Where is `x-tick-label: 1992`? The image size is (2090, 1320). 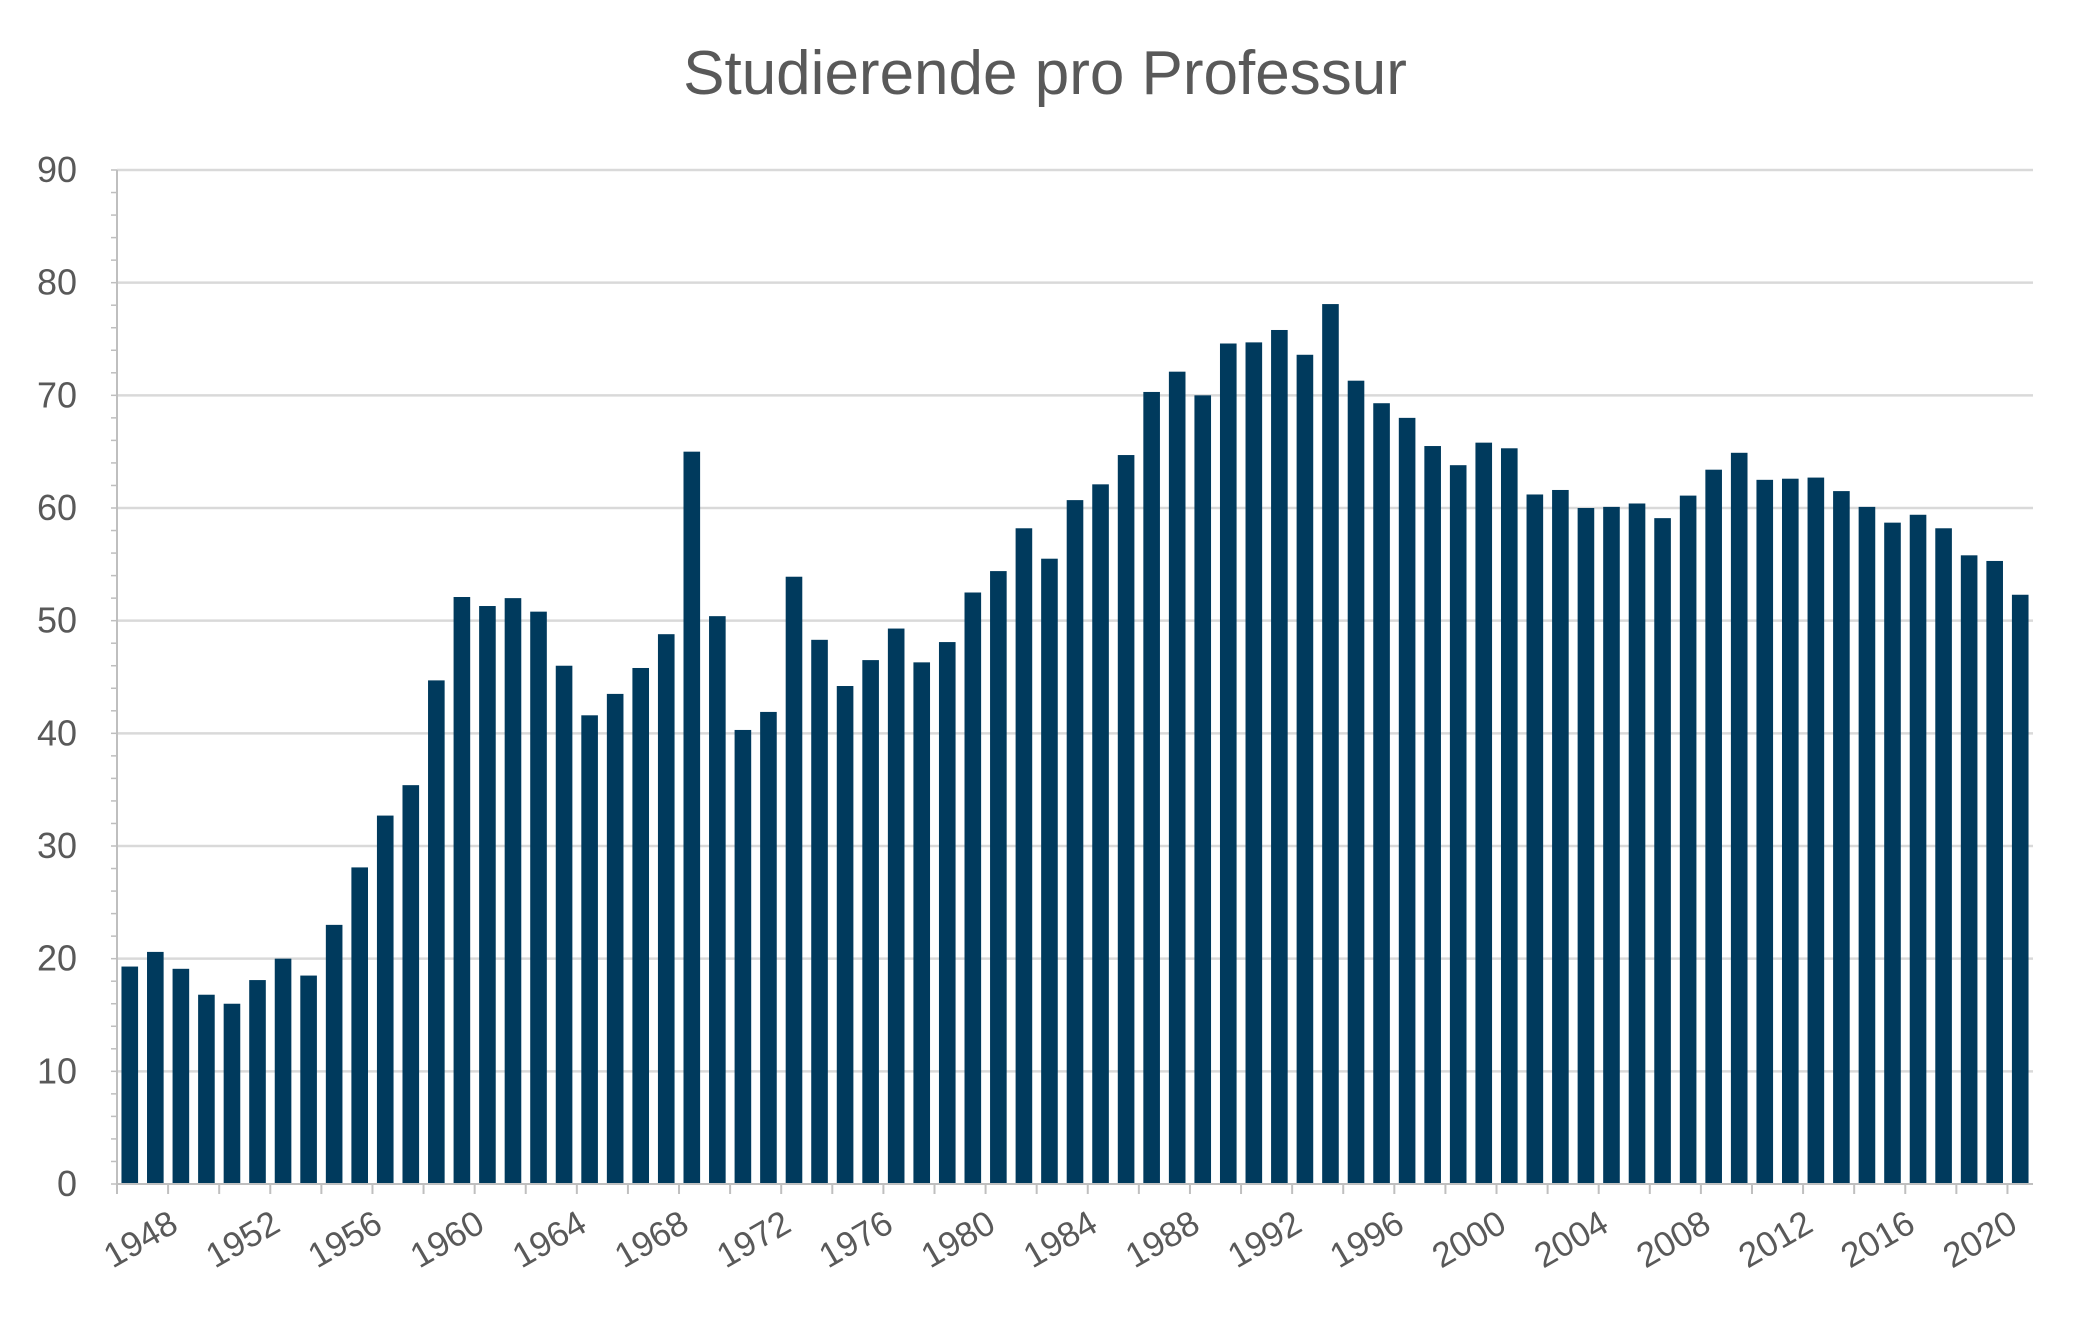 x-tick-label: 1992 is located at coordinates (1264, 1239).